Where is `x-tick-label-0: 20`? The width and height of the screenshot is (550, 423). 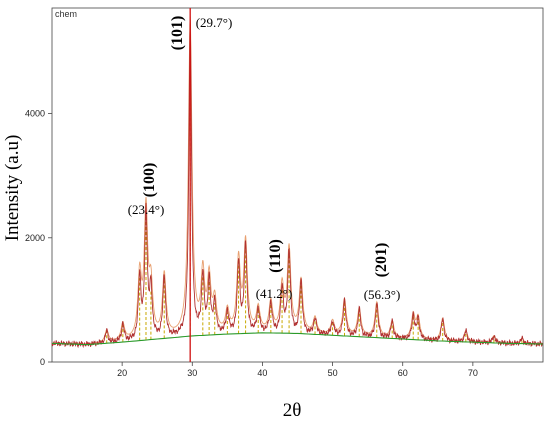 x-tick-label-0: 20 is located at coordinates (122, 373).